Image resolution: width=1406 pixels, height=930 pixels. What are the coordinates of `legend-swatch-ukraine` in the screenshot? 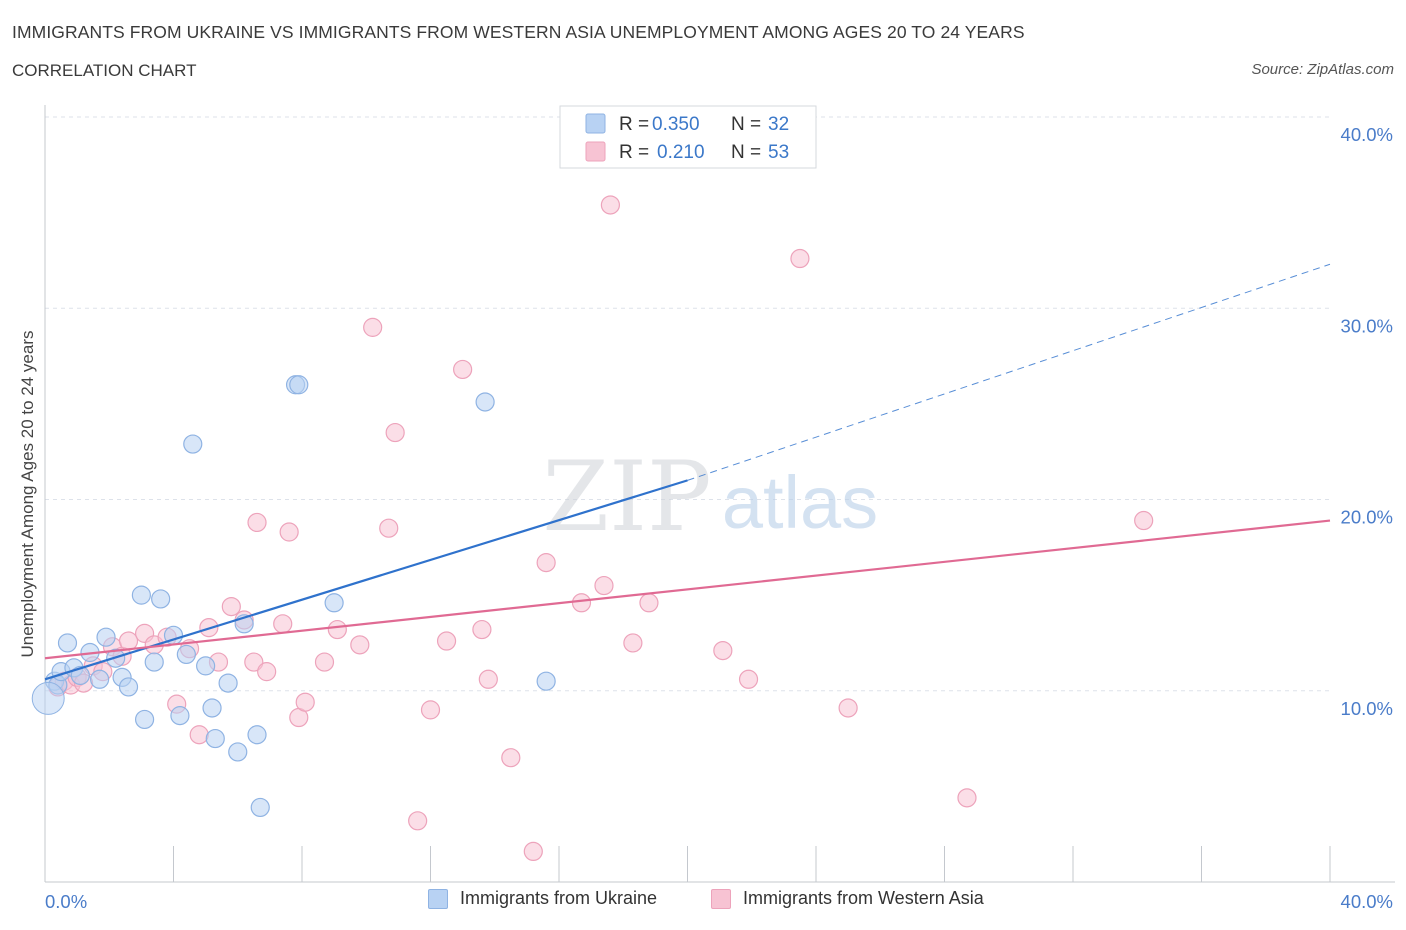 It's located at (595, 123).